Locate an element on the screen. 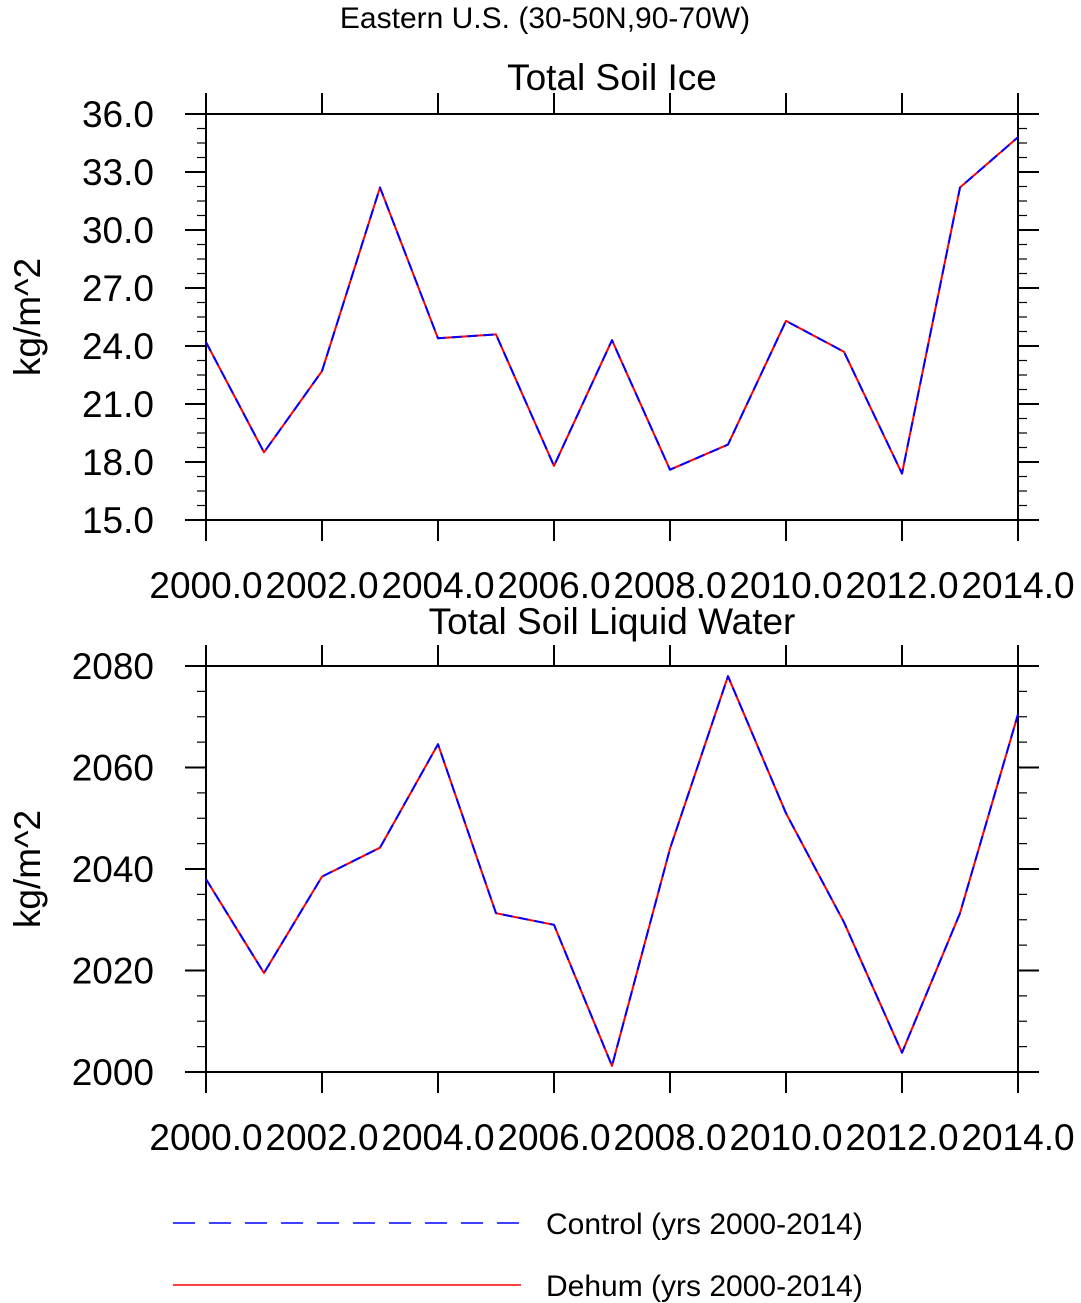 The image size is (1081, 1303). panel-title: Total Soil Liquid Water is located at coordinates (612, 621).